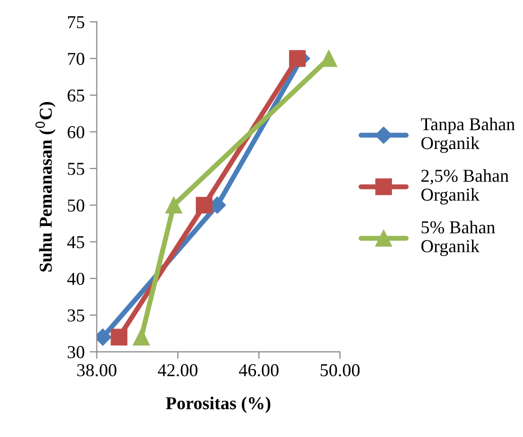  What do you see at coordinates (340, 370) in the screenshot?
I see `x-tick-label: 50.00` at bounding box center [340, 370].